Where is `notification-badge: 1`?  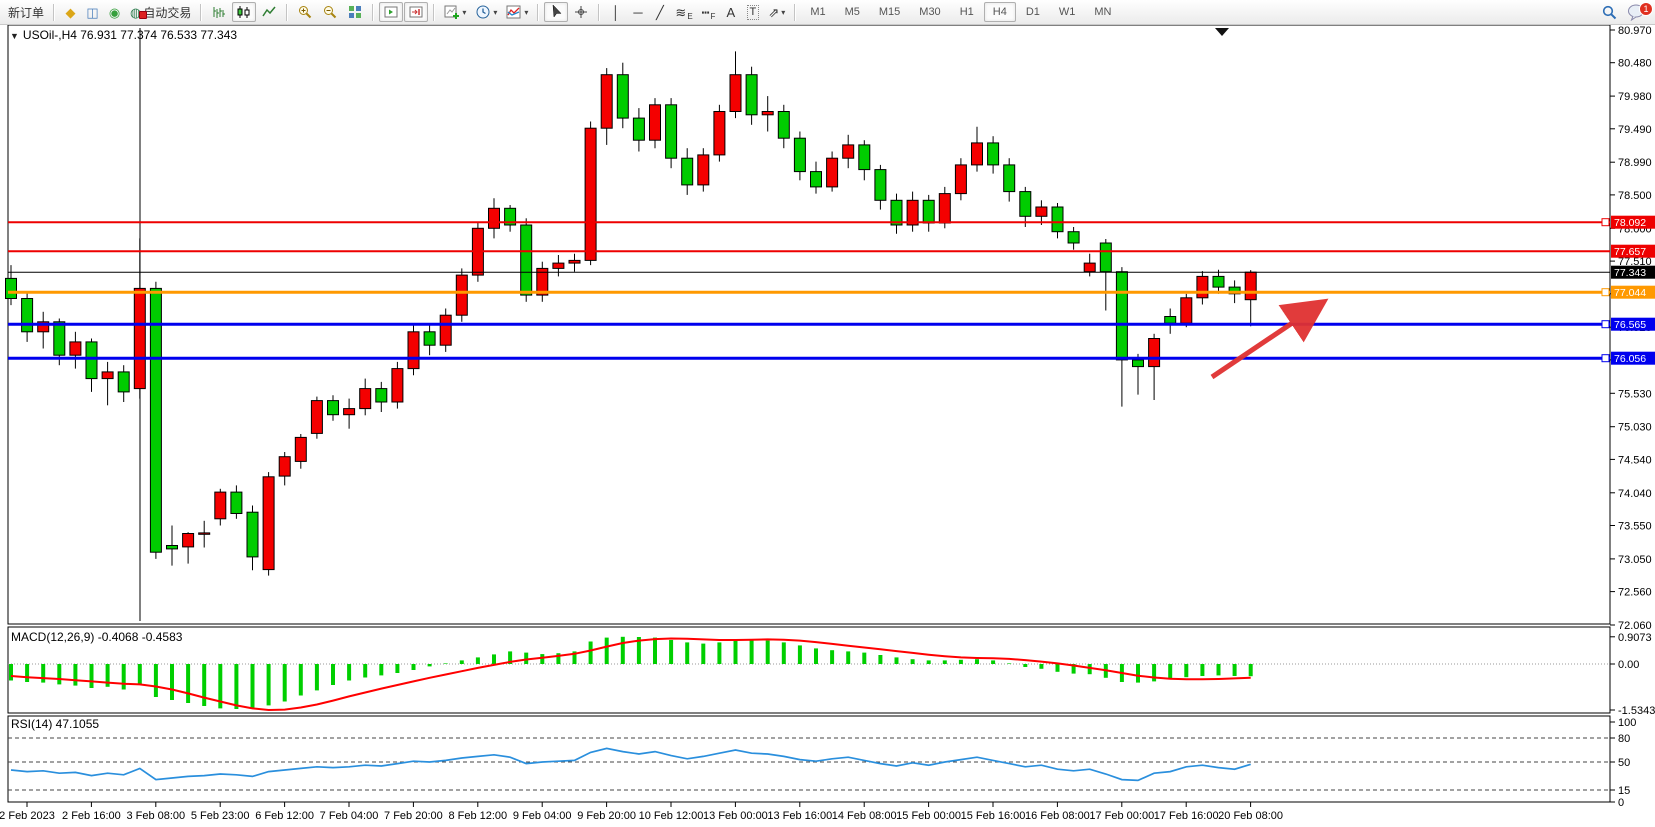
notification-badge: 1 is located at coordinates (1646, 9).